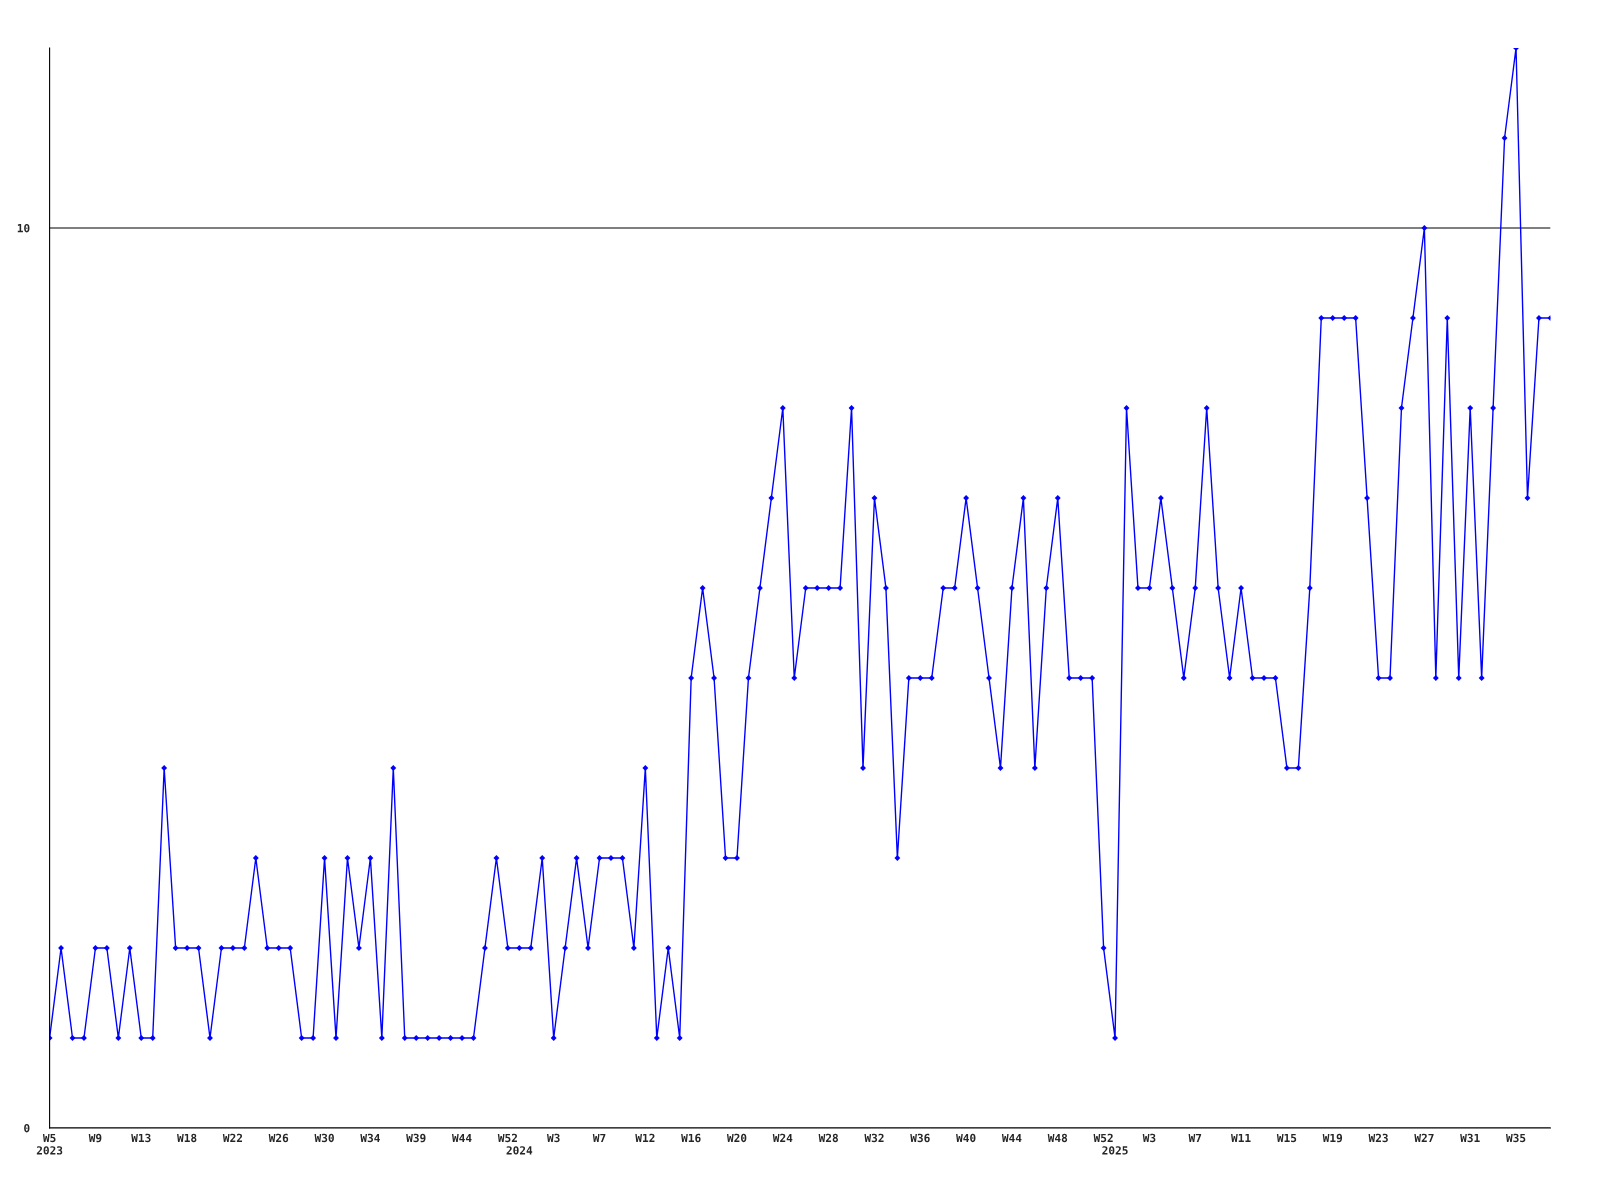 The image size is (1600, 1200). What do you see at coordinates (370, 1138) in the screenshot?
I see `x-tick-label: W34` at bounding box center [370, 1138].